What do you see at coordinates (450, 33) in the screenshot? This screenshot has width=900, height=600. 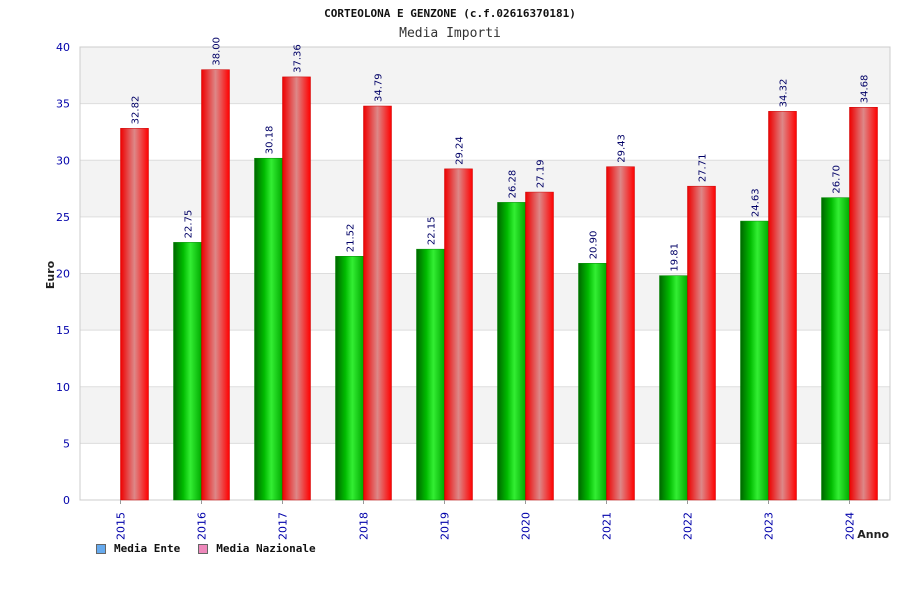 I see `chart-subtitle: Media Importi` at bounding box center [450, 33].